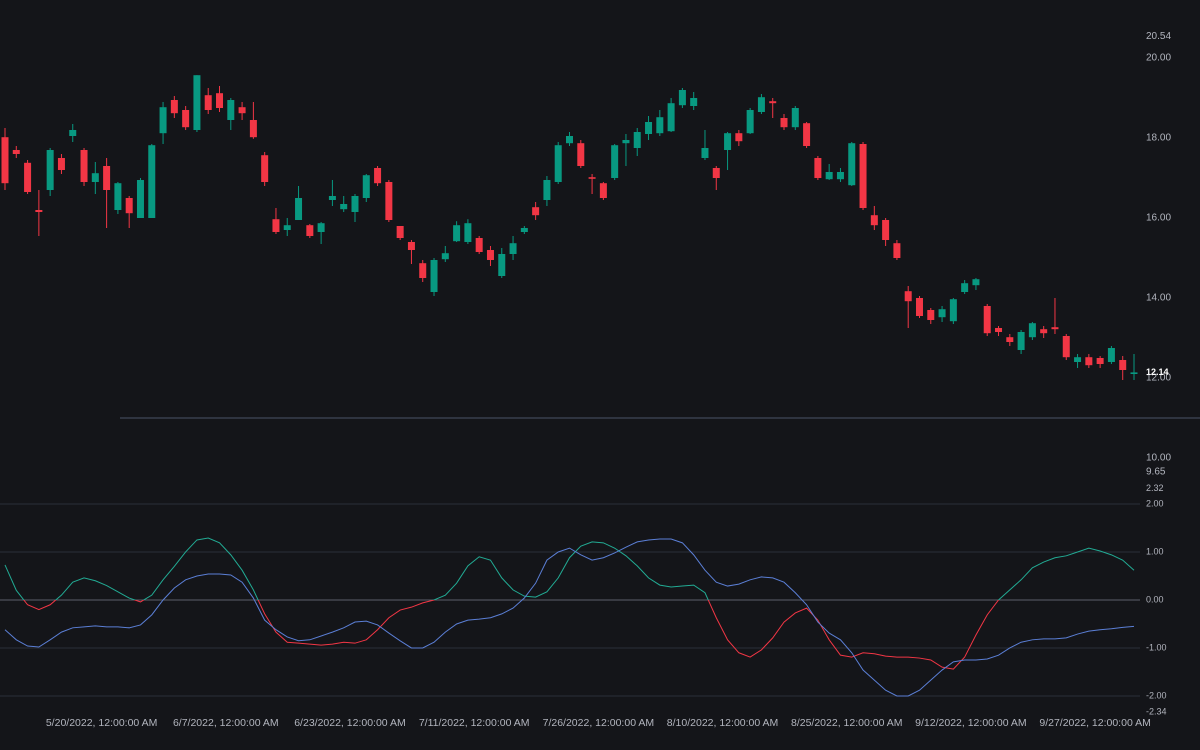 The image size is (1200, 750). What do you see at coordinates (1158, 58) in the screenshot?
I see `y-tick-label: 20.00` at bounding box center [1158, 58].